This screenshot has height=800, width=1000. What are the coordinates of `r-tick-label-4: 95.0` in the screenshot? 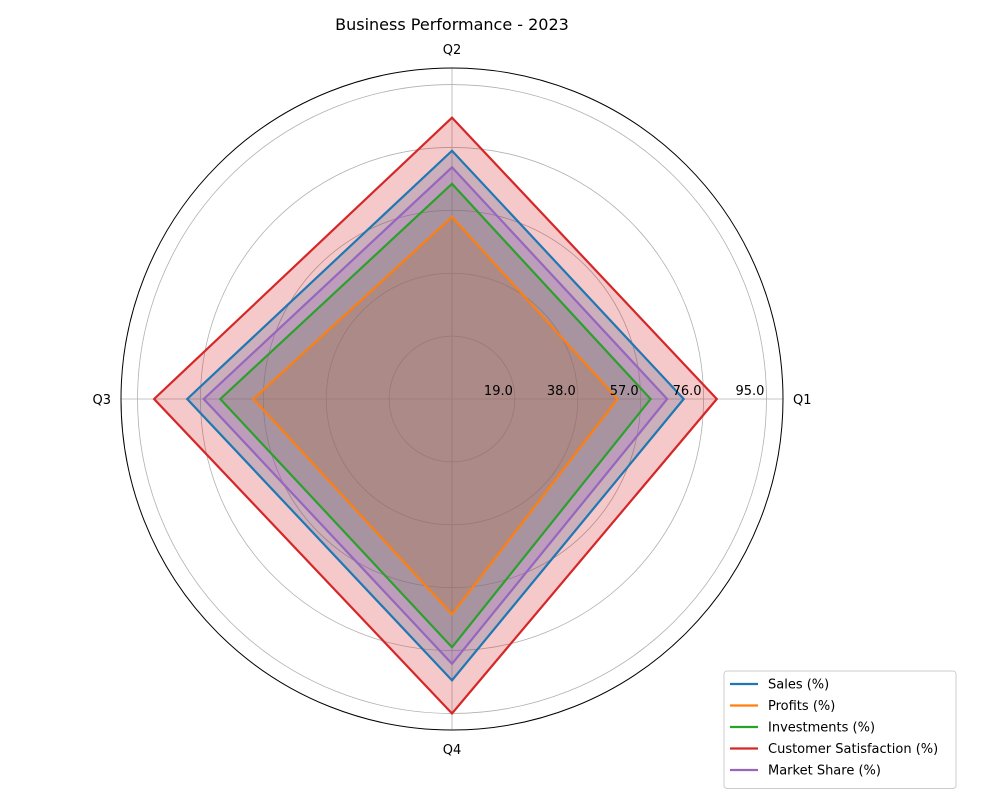 It's located at (749, 391).